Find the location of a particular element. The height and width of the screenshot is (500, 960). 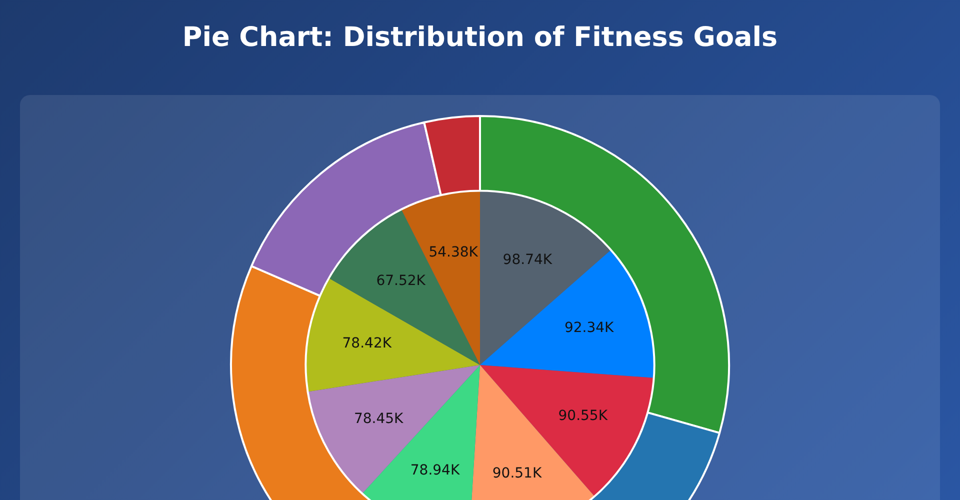

data-label: 78.94K is located at coordinates (435, 470).